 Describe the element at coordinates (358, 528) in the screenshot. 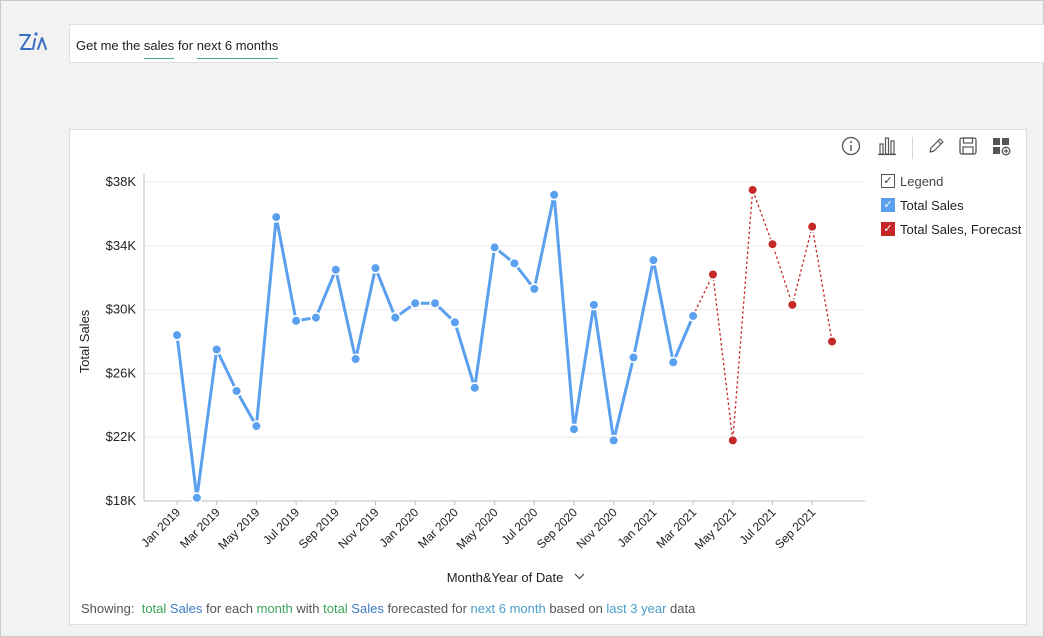

I see `x-tick-label: Nov 2019` at that location.